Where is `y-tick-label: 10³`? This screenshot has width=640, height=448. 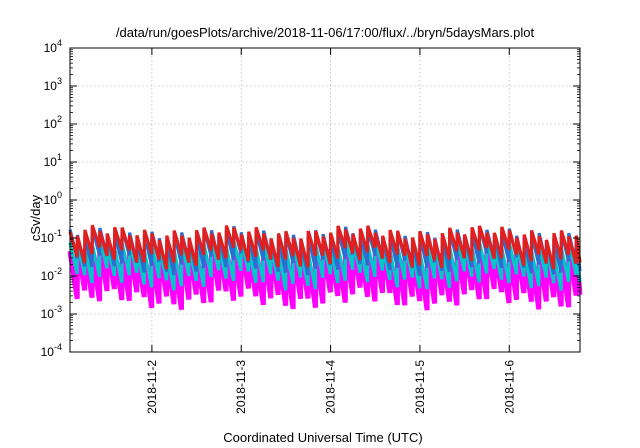 y-tick-label: 10³ is located at coordinates (53, 84).